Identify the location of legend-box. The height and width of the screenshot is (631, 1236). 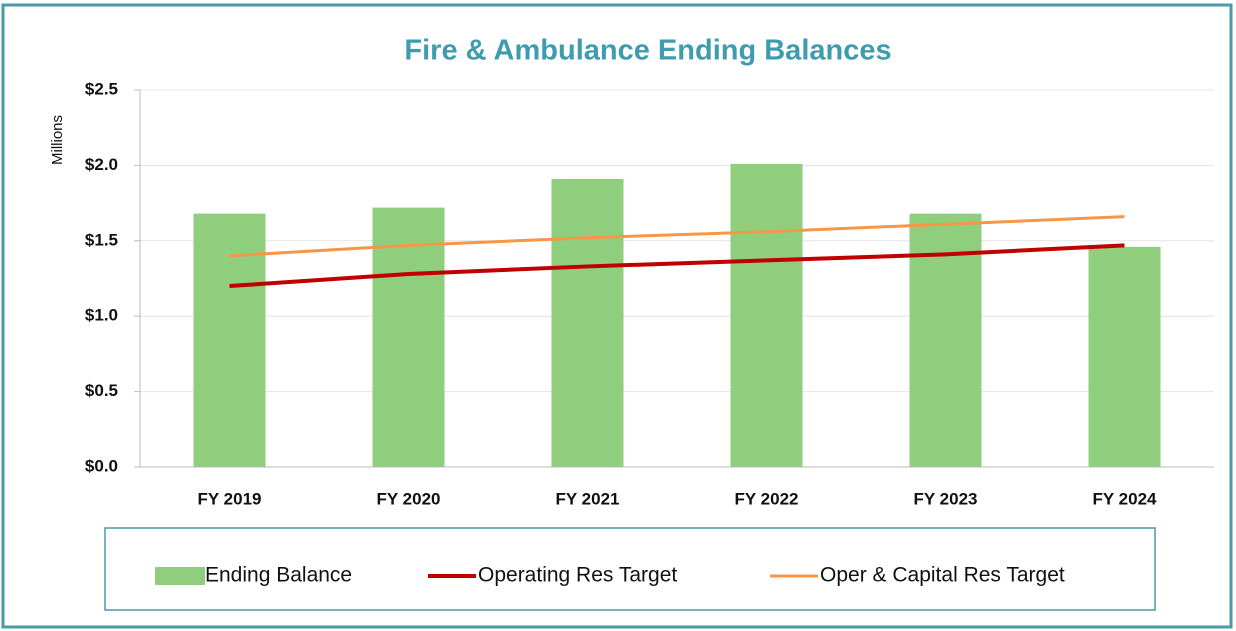
(630, 569).